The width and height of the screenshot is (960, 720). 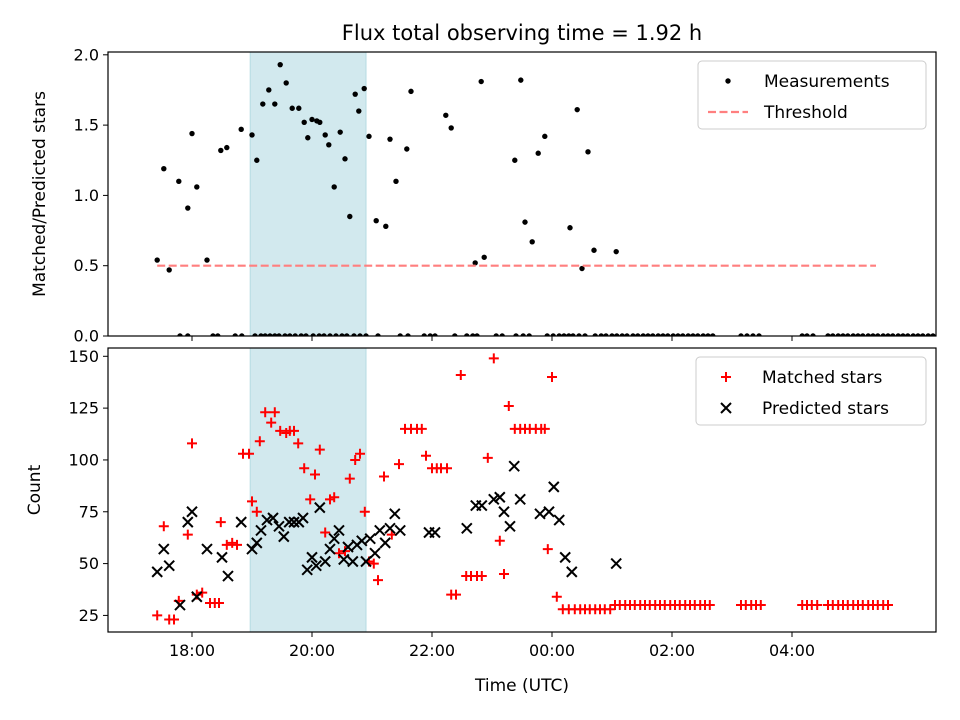 I want to click on x-tick-label: 18:00, so click(x=192, y=650).